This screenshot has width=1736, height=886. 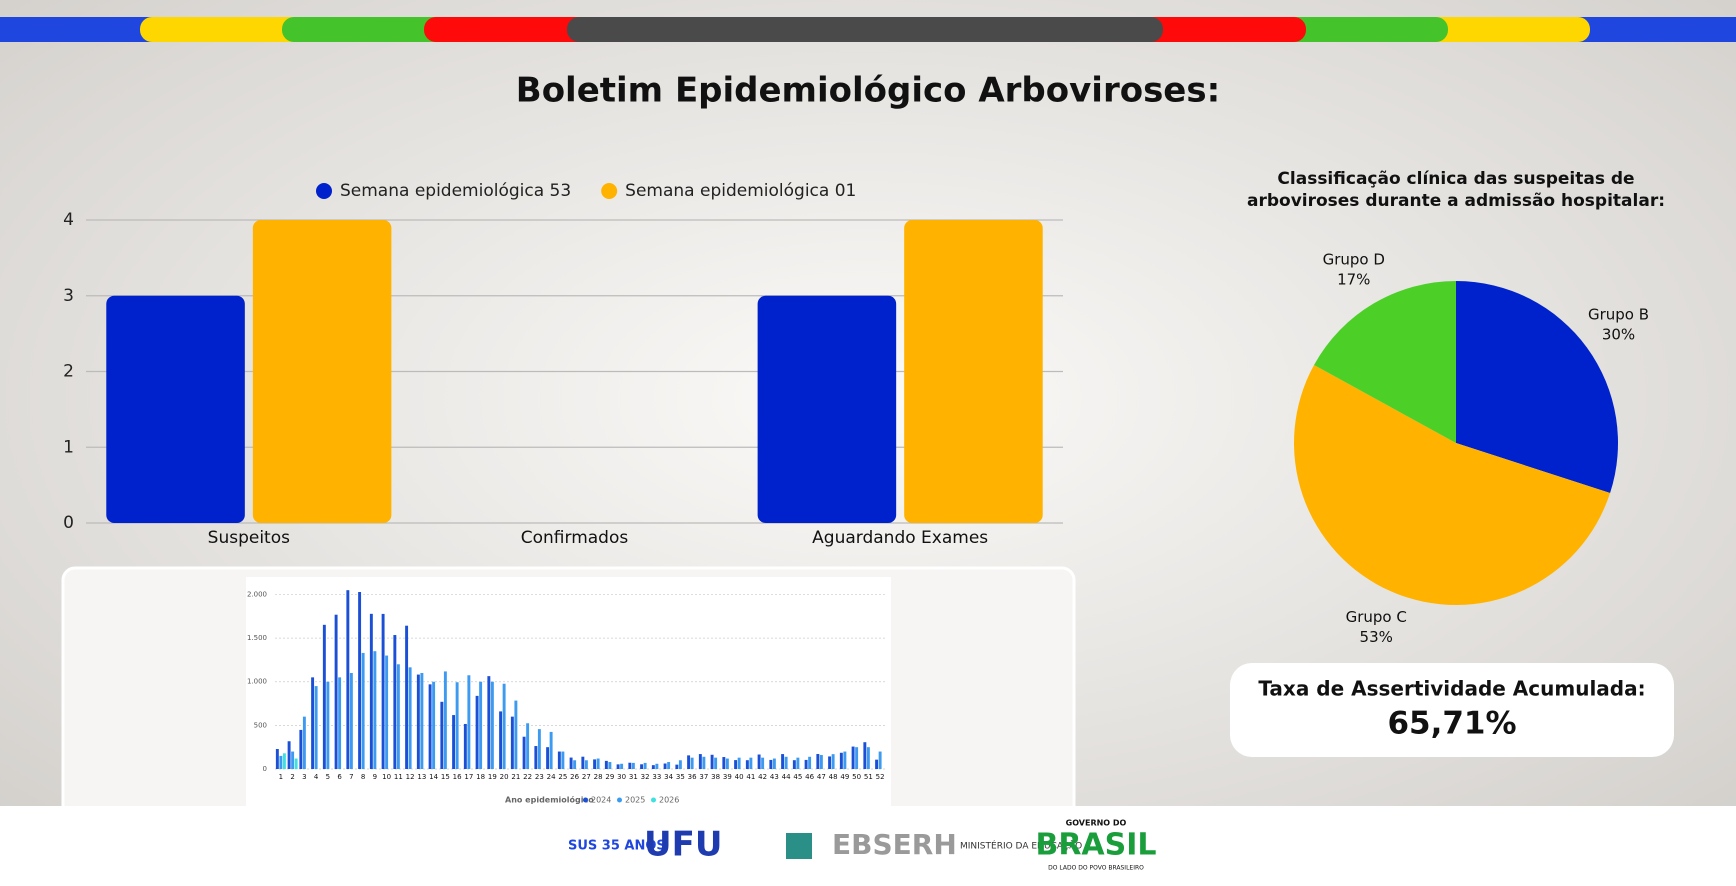 What do you see at coordinates (894, 844) in the screenshot?
I see `logo-ebserh: EBSERH` at bounding box center [894, 844].